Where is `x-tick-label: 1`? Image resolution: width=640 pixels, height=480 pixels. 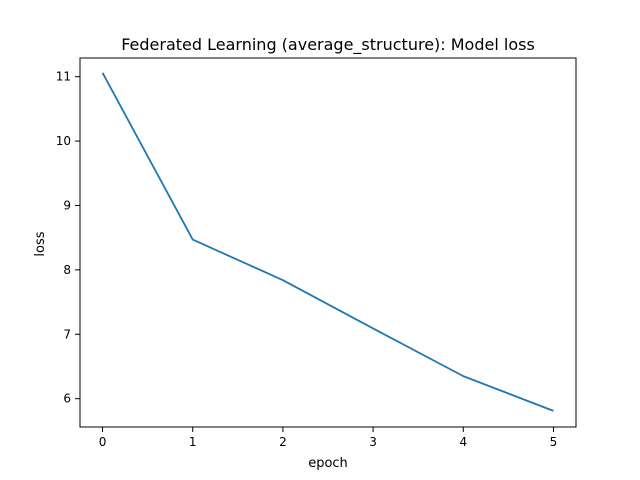
x-tick-label: 1 is located at coordinates (193, 442).